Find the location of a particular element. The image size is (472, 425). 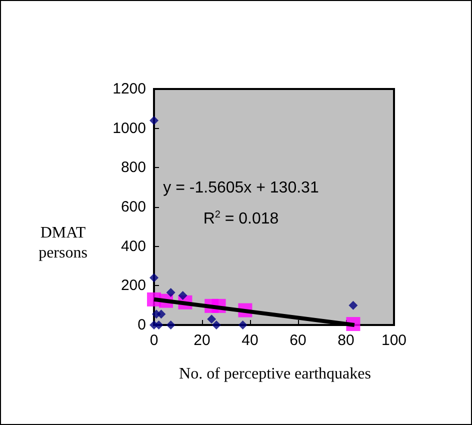

y-tick-label: 0 is located at coordinates (142, 325).